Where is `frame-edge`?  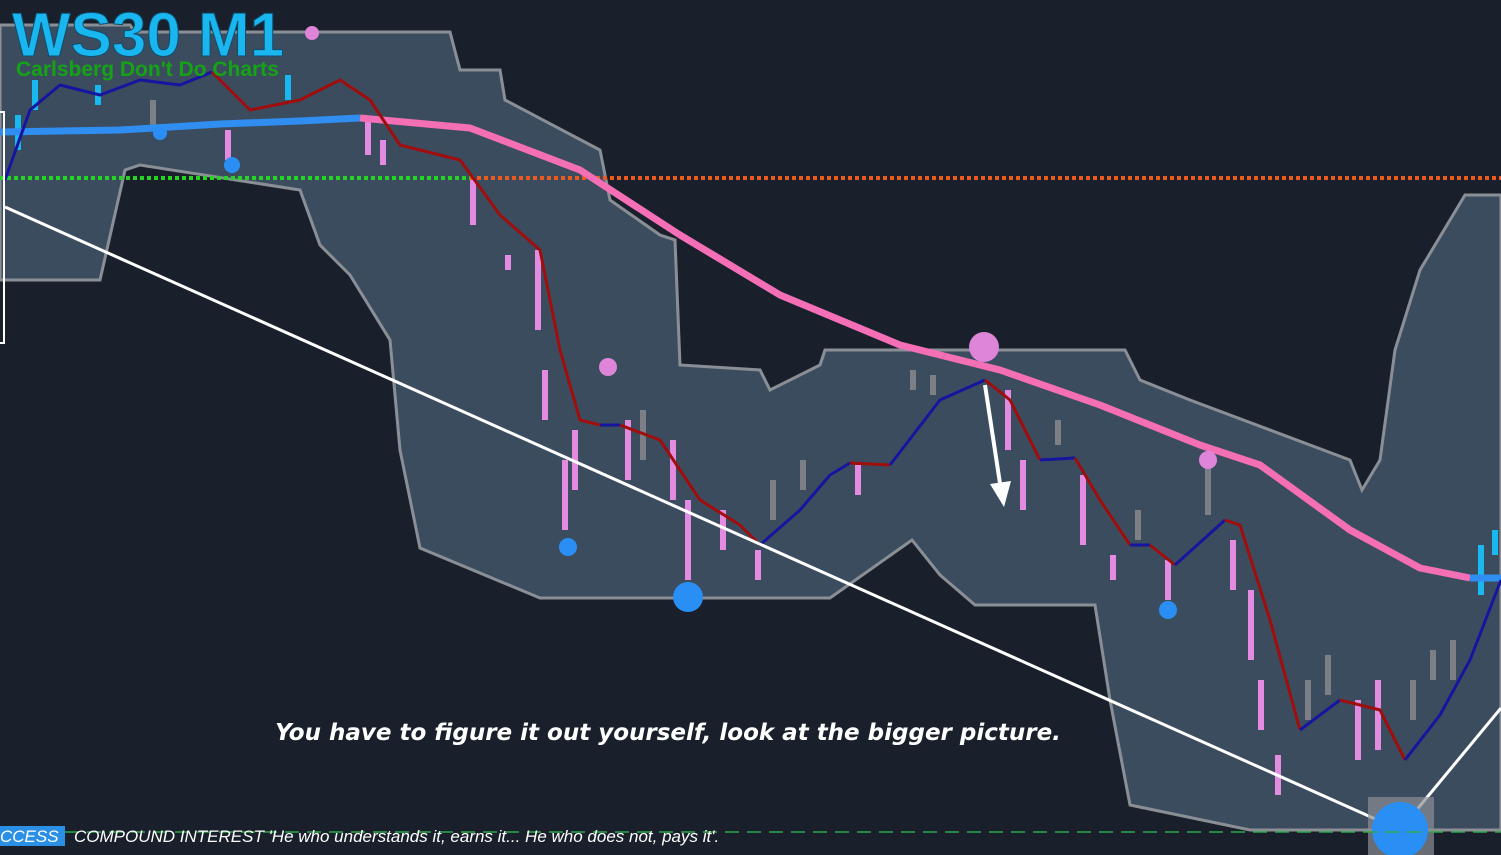
frame-edge is located at coordinates (2, 227).